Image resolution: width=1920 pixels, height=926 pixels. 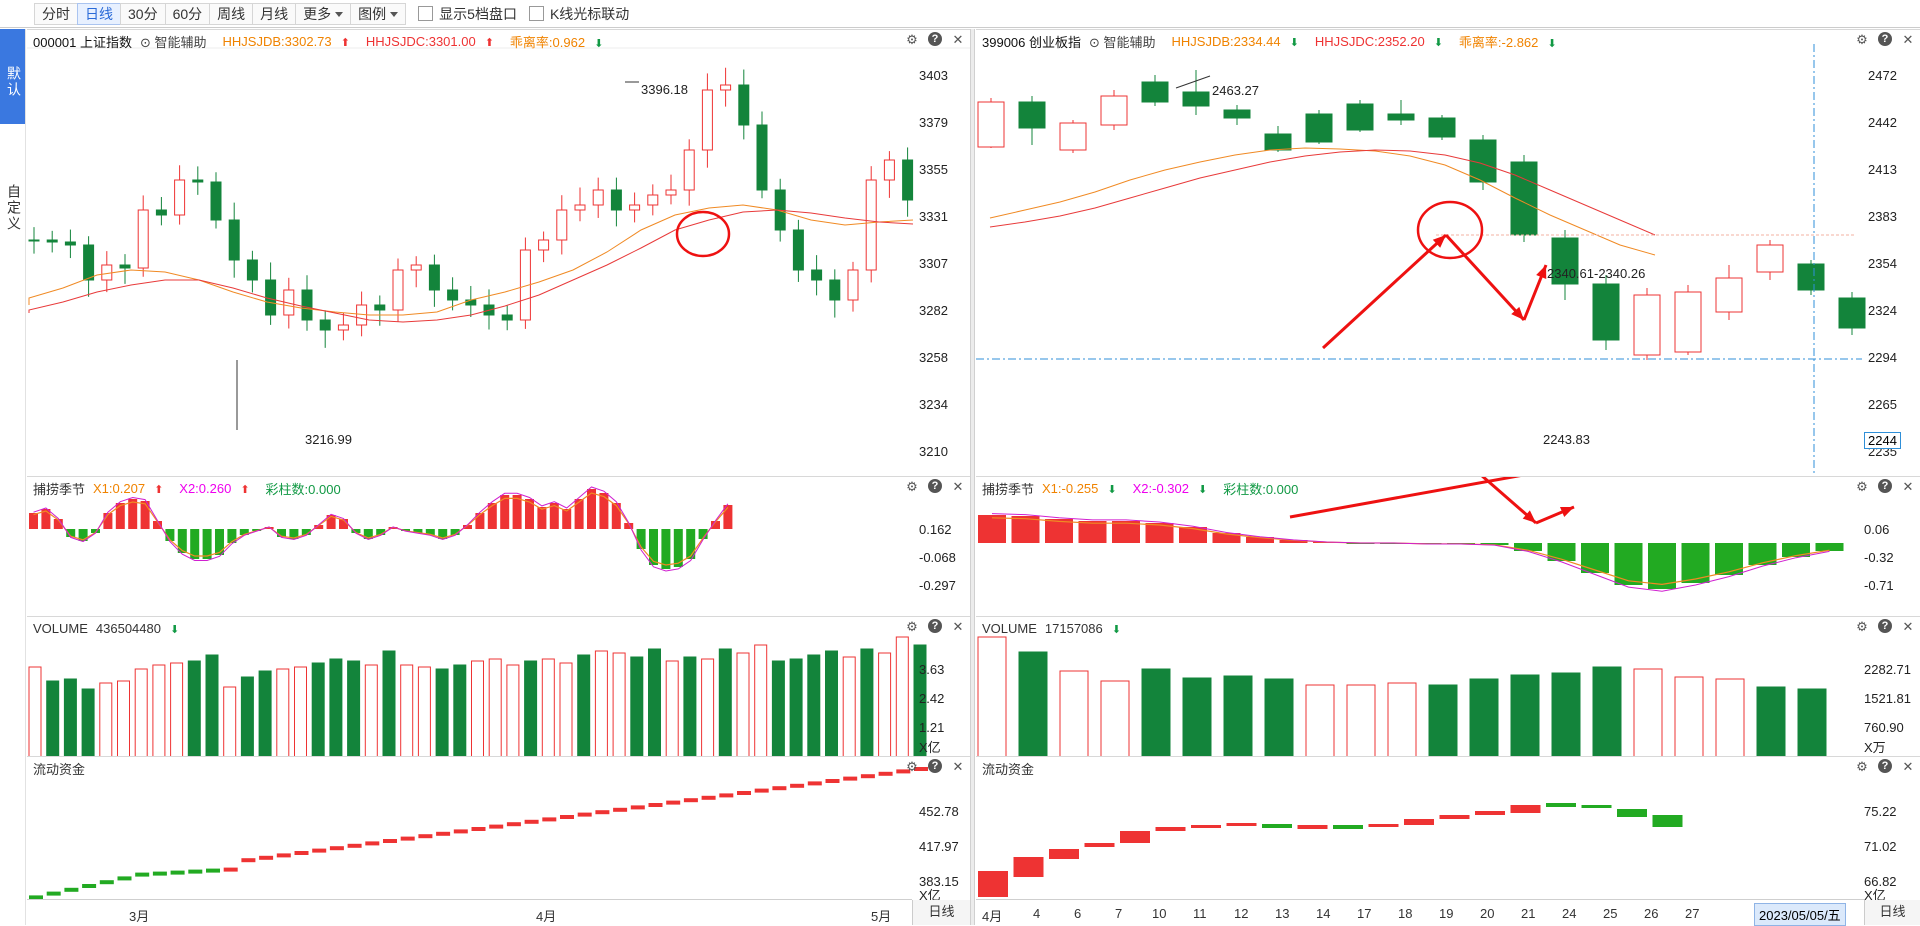 What do you see at coordinates (664, 89) in the screenshot?
I see `left-high-price-label: 3396.18` at bounding box center [664, 89].